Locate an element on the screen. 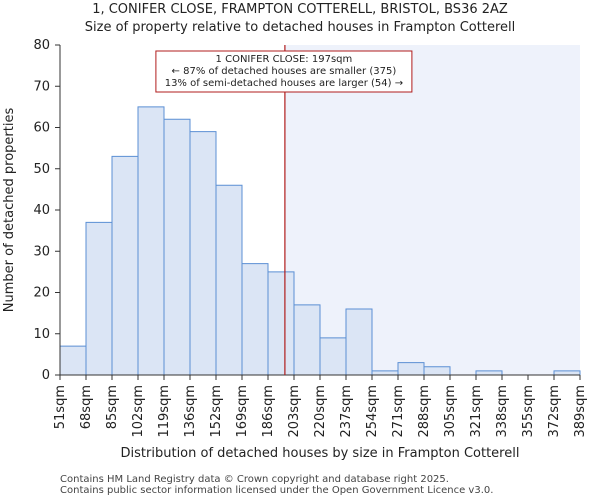 The image size is (600, 500). y-tick-label: 10 is located at coordinates (41, 334).